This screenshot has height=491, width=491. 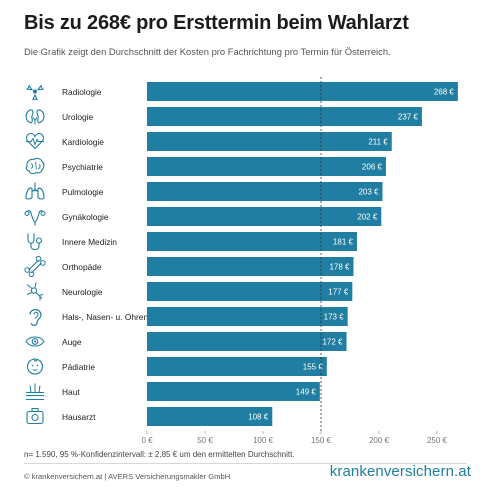 What do you see at coordinates (82, 92) in the screenshot?
I see `category-label: Radiologie` at bounding box center [82, 92].